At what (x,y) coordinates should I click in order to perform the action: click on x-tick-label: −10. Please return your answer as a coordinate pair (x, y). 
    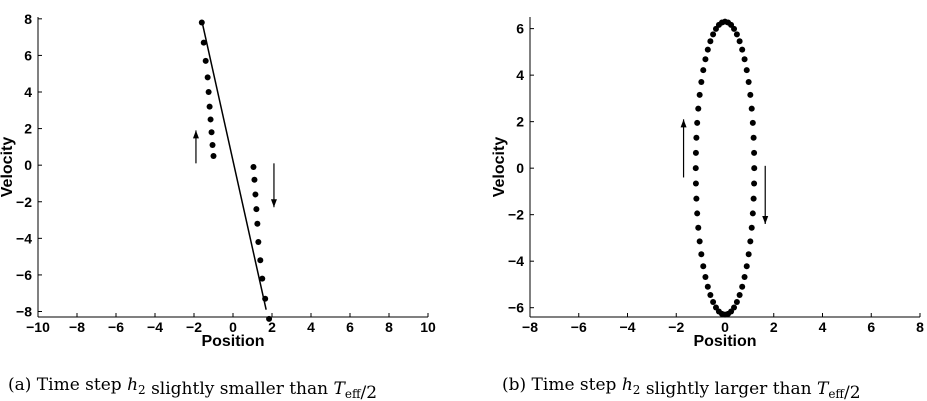
    Looking at the image, I should click on (38, 327).